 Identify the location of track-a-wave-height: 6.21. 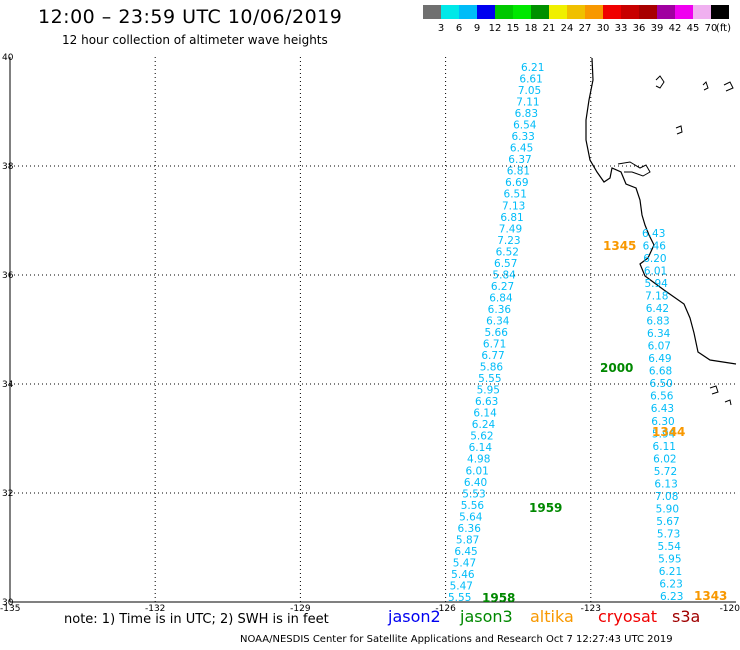
(532, 68).